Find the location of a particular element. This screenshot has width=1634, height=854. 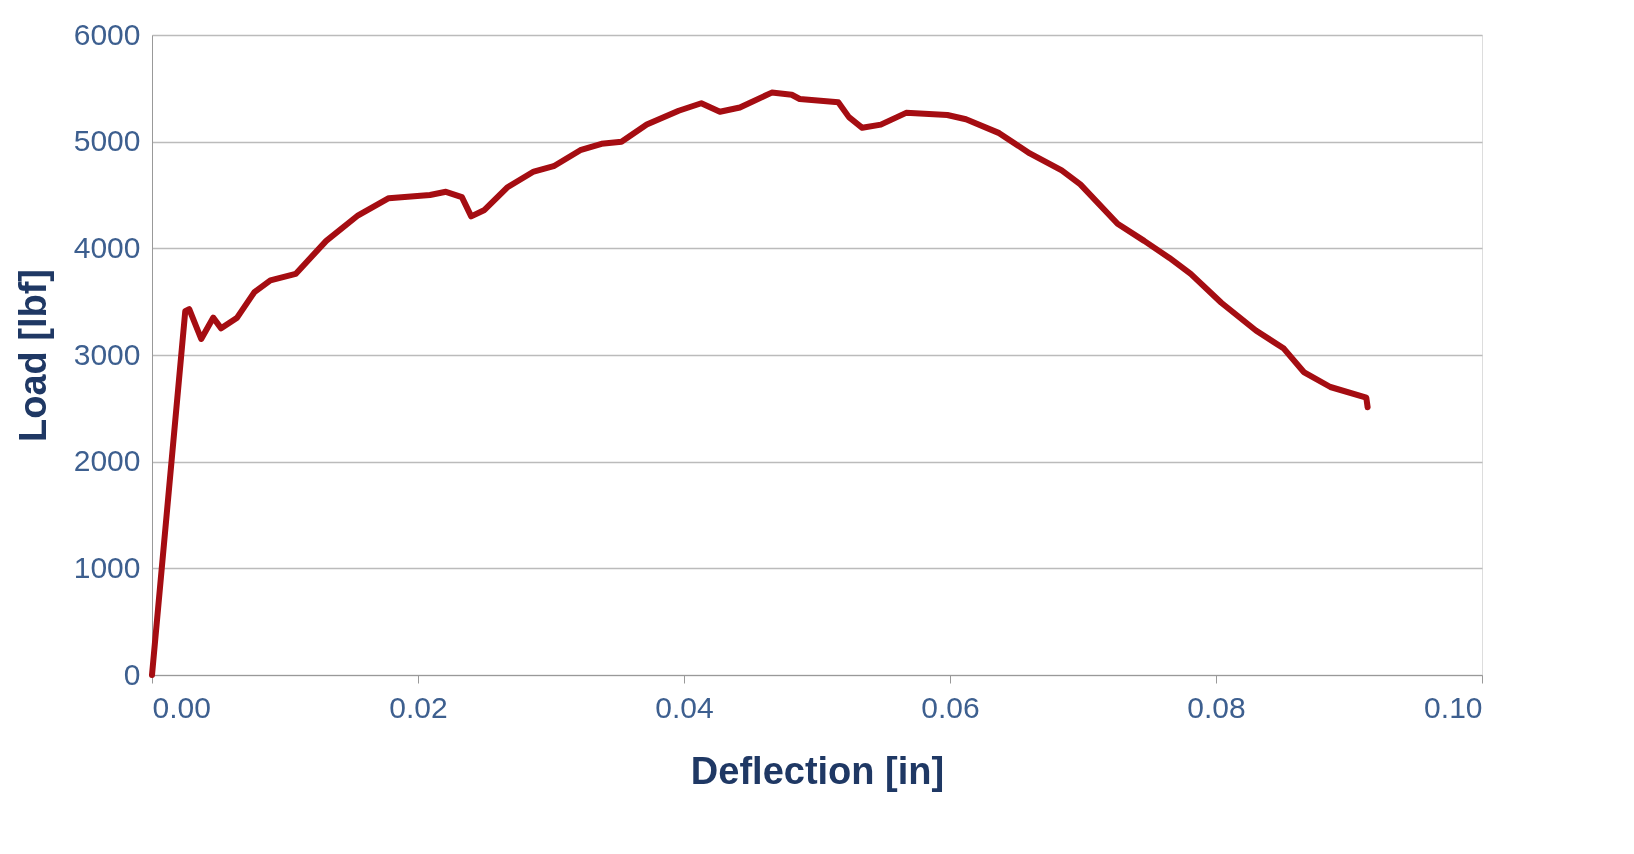

y-tick-label: 4000 is located at coordinates (107, 247).